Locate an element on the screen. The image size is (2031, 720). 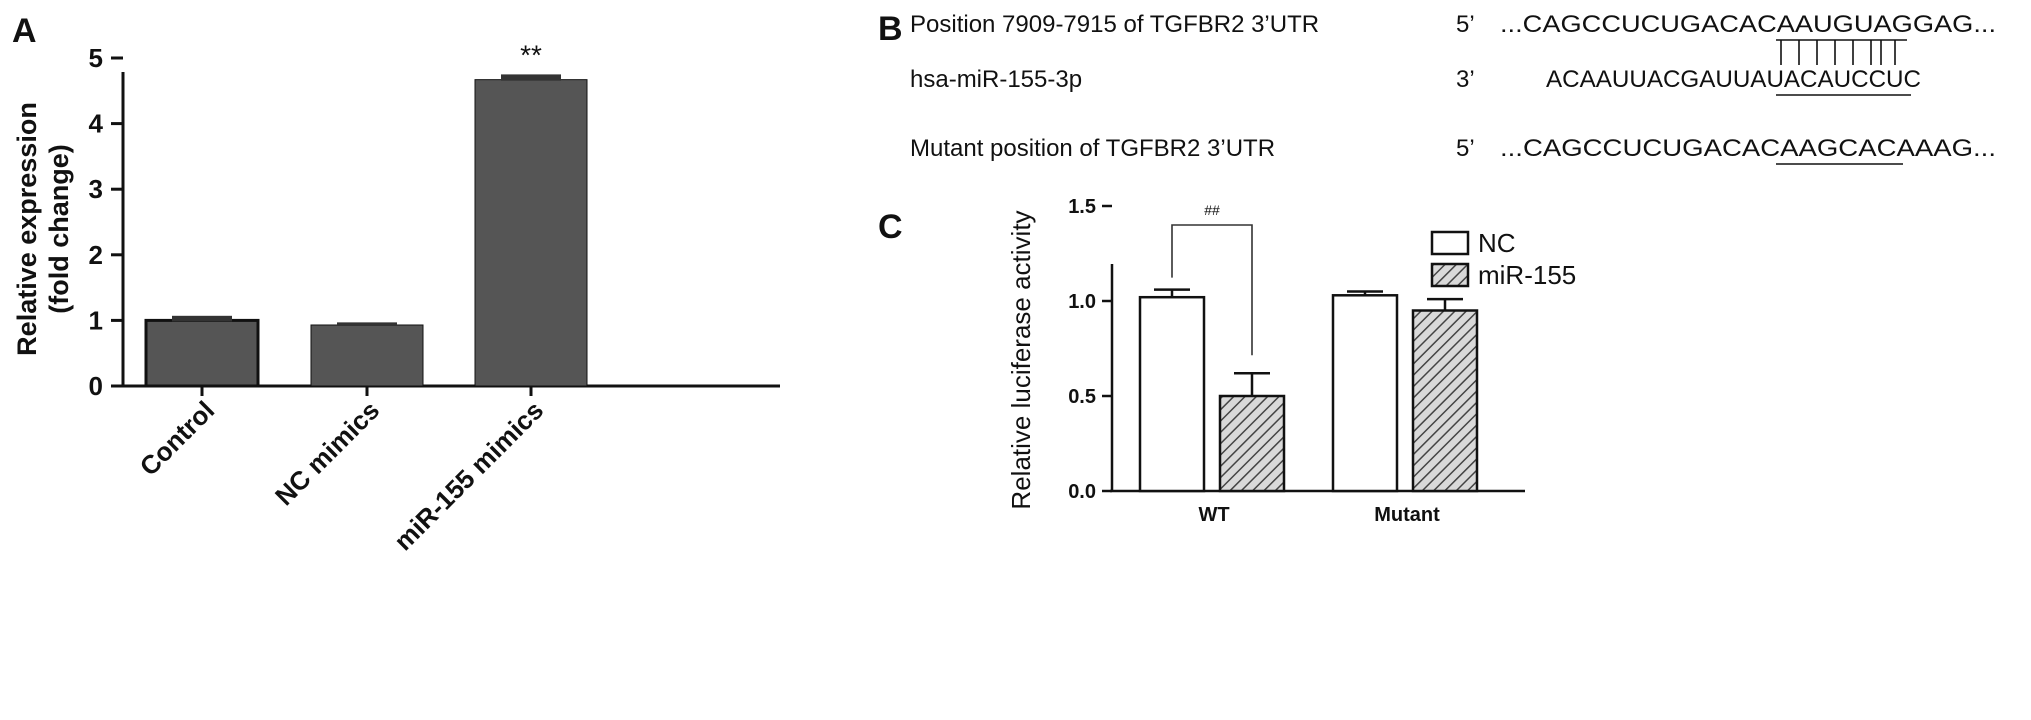
panel-a-ylabel-line2: (fold change) is located at coordinates (59, 229).